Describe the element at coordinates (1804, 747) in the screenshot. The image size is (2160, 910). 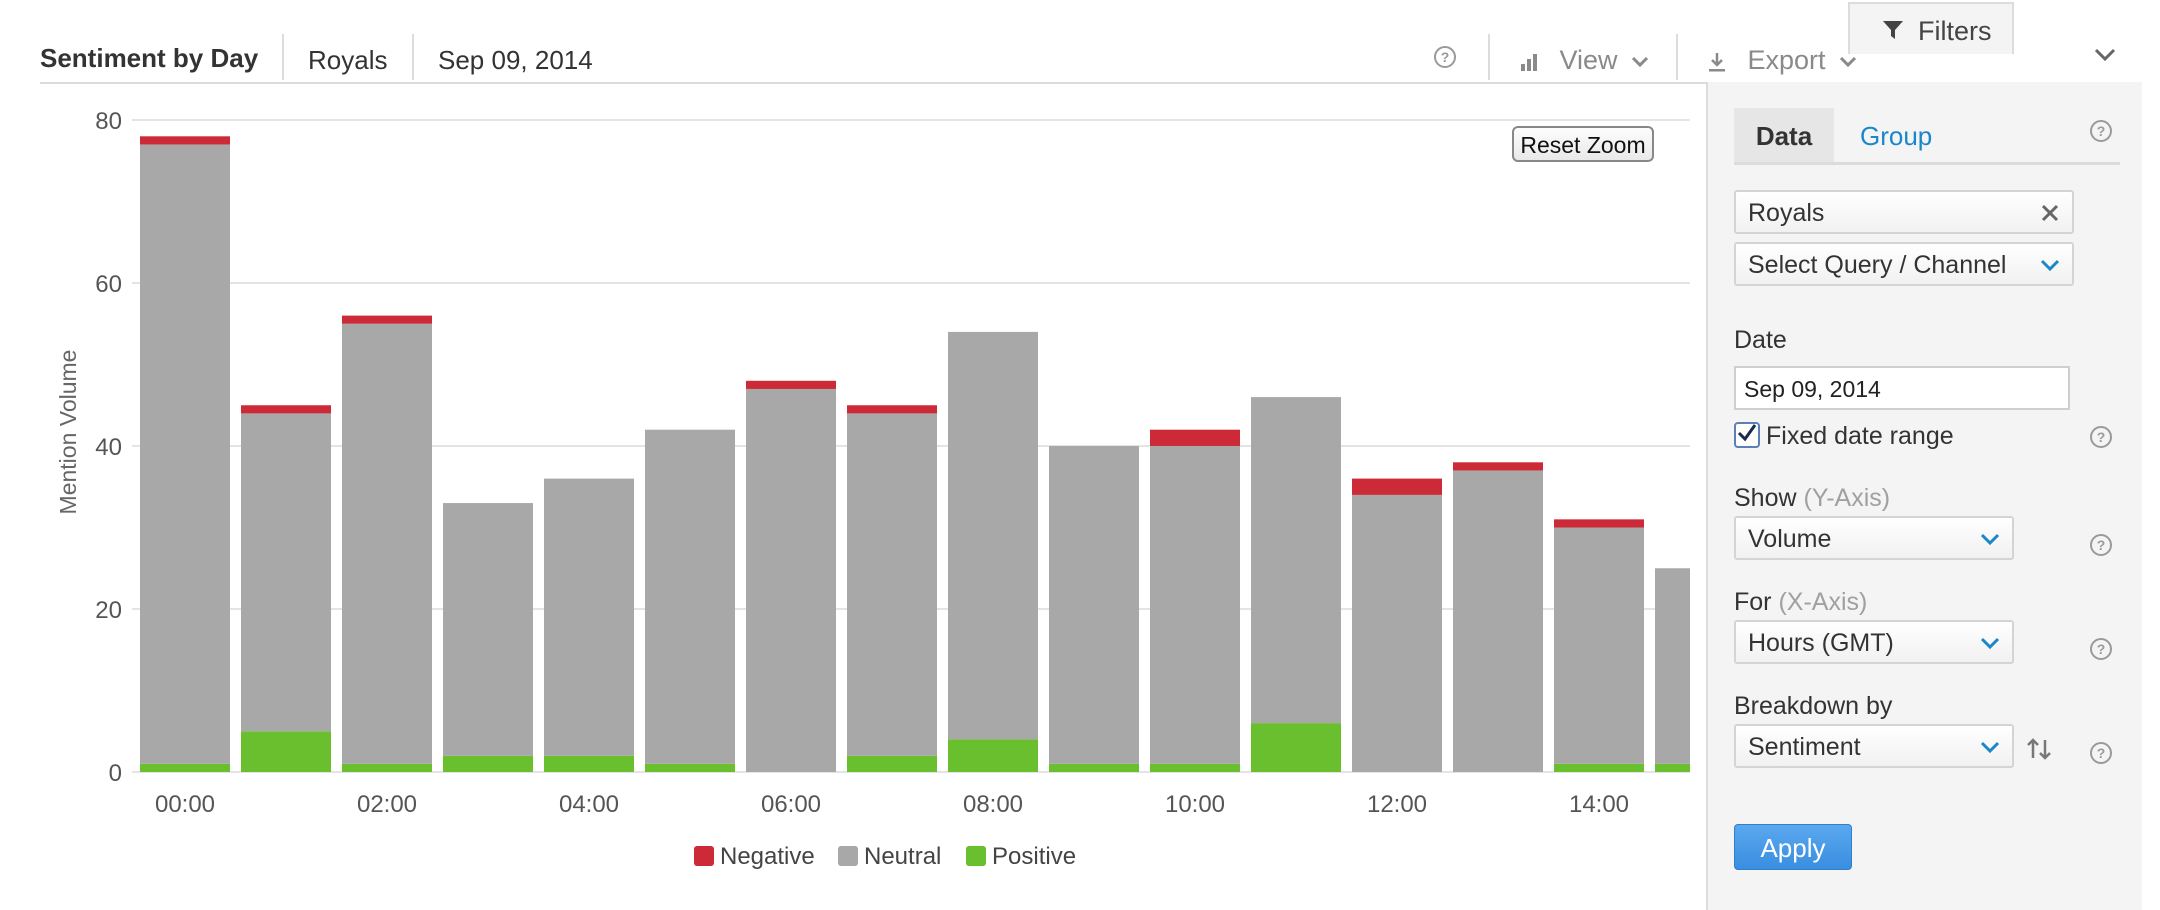
I see `breakdown-value: Sentiment` at that location.